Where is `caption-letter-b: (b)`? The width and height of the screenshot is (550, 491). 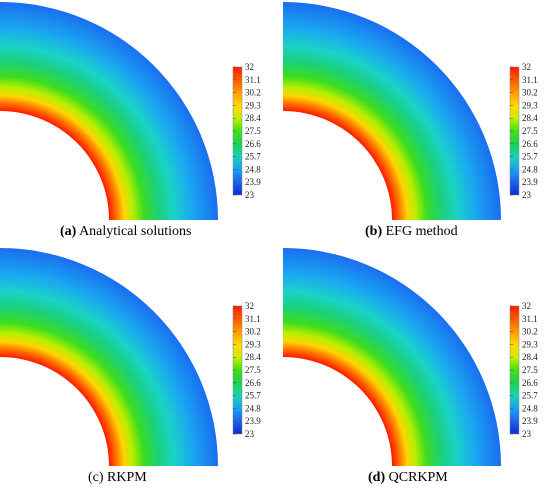
caption-letter-b: (b) is located at coordinates (374, 231).